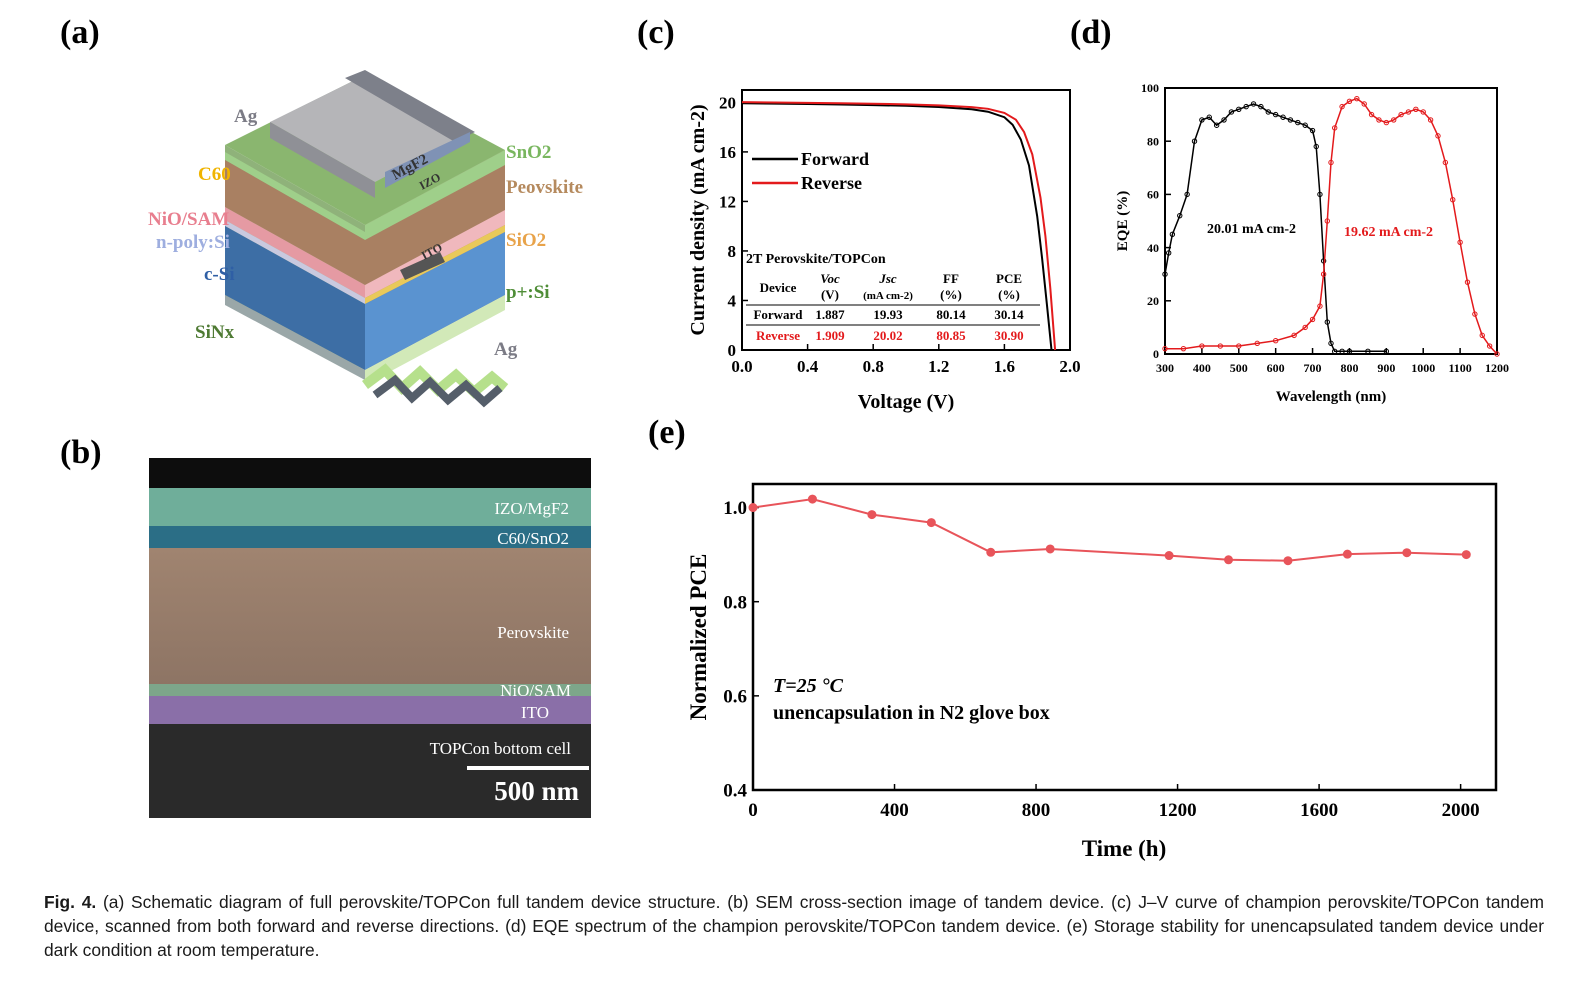 Image resolution: width=1593 pixels, height=1008 pixels. Describe the element at coordinates (732, 251) in the screenshot. I see `y-tick-label: 8` at that location.